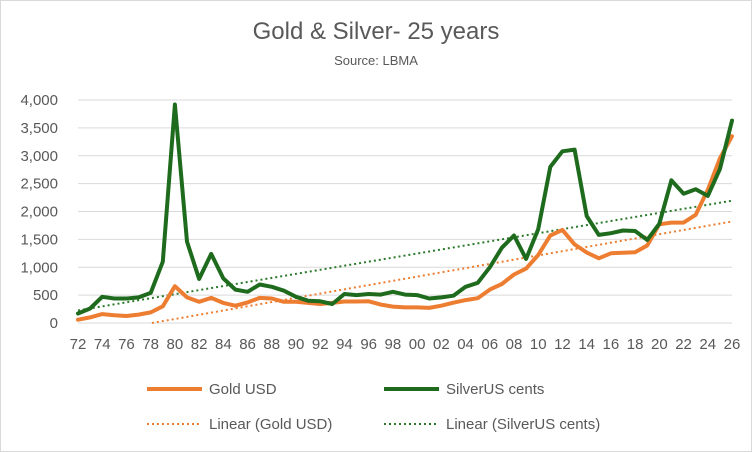  I want to click on legend-label: Gold USD, so click(243, 389).